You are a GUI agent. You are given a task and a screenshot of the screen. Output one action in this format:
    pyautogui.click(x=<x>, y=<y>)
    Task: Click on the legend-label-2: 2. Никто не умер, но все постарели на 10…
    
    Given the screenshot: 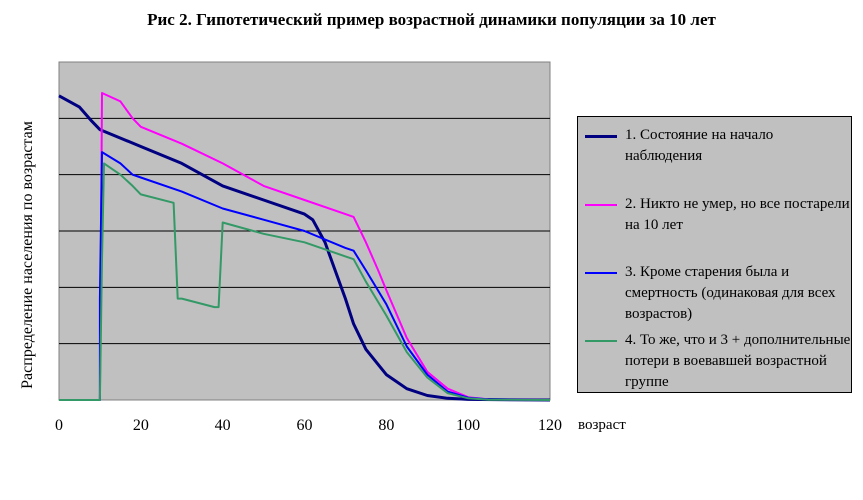 What is the action you would take?
    pyautogui.click(x=737, y=214)
    